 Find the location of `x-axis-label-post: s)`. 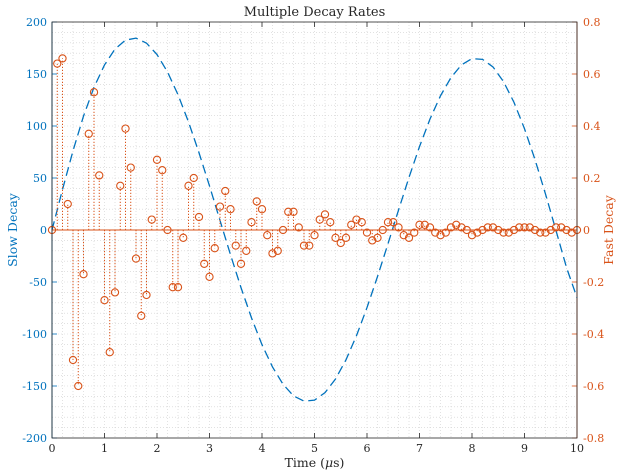

x-axis-label-post: s) is located at coordinates (338, 462).